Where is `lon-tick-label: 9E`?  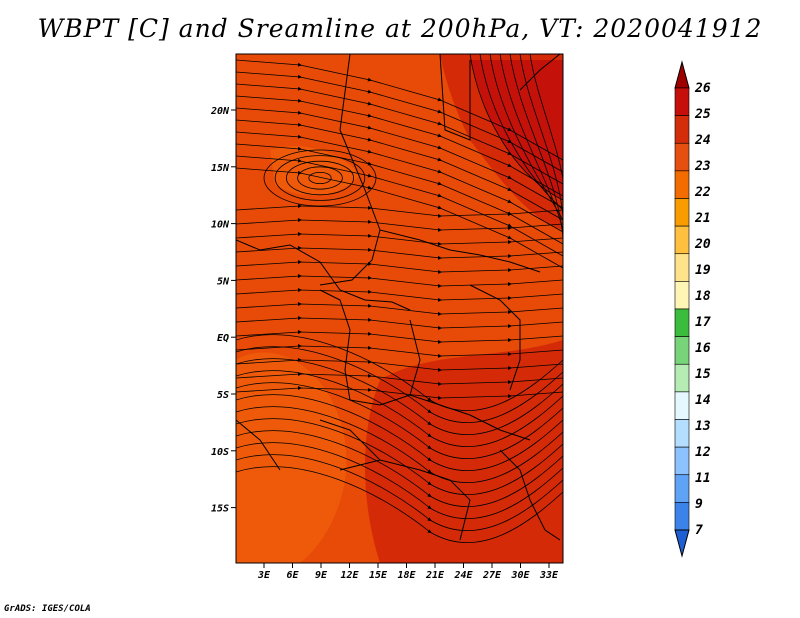
lon-tick-label: 9E is located at coordinates (321, 575).